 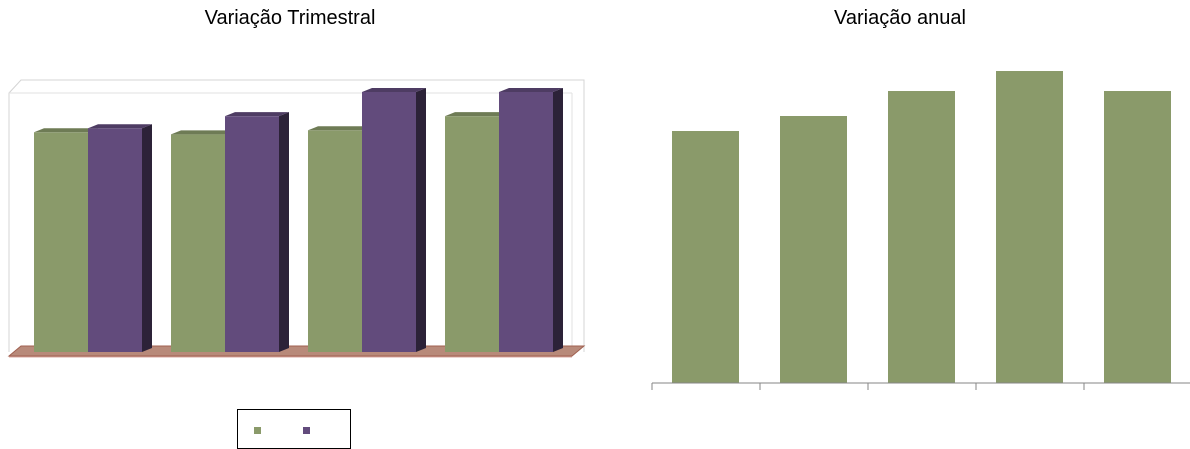 What do you see at coordinates (147, 238) in the screenshot?
I see `bar-q1-series2-side` at bounding box center [147, 238].